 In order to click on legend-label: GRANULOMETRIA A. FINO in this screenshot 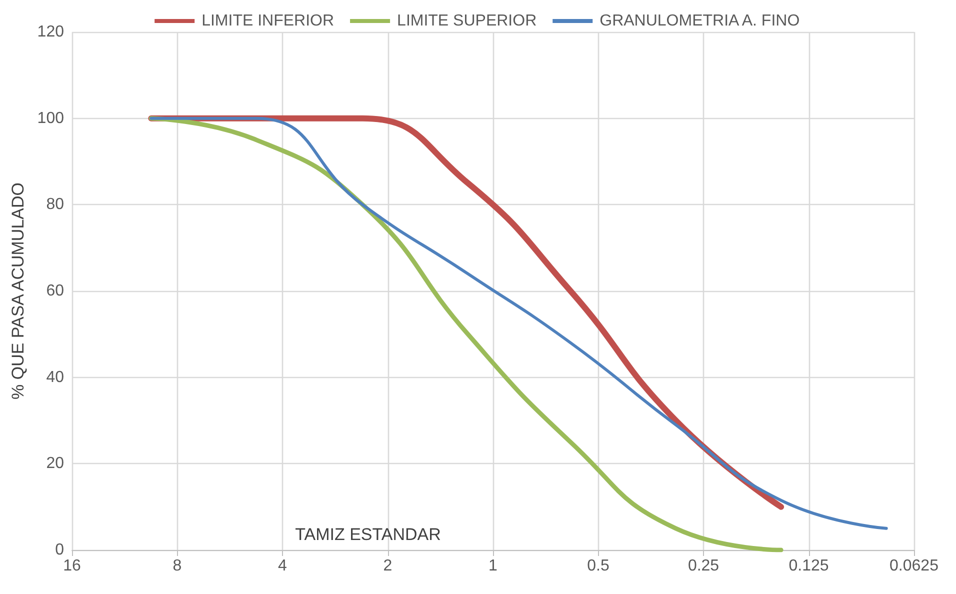, I will do `click(700, 21)`.